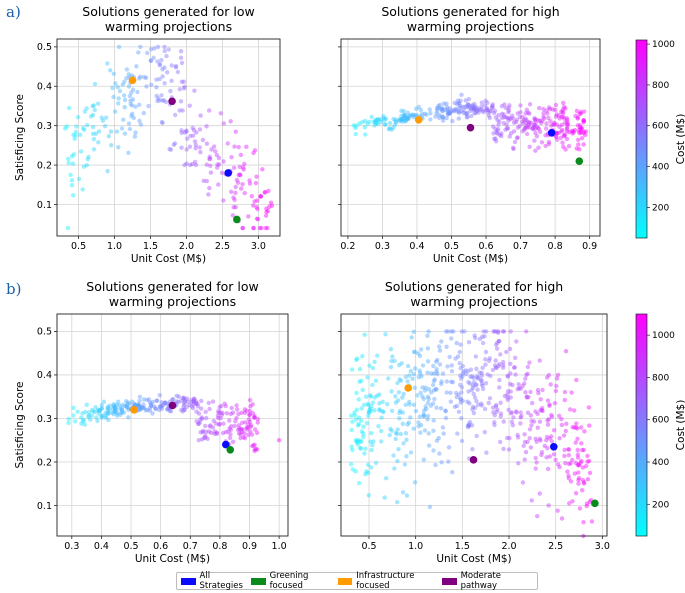  I want to click on x-tick-label: 0.3, so click(382, 246).